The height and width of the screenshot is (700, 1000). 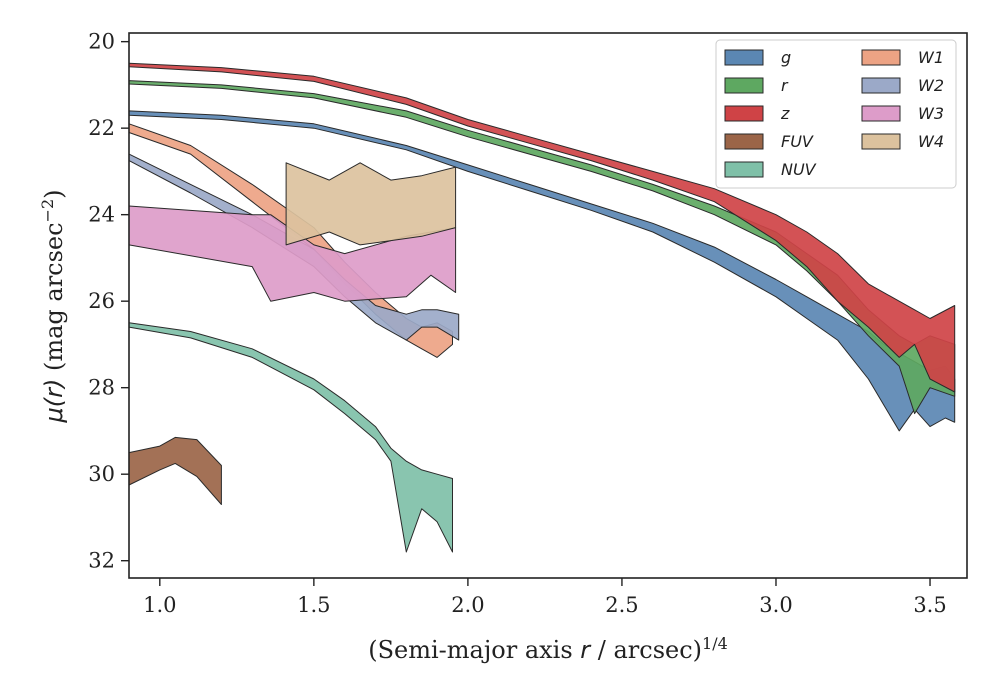 What do you see at coordinates (785, 85) in the screenshot?
I see `legend-label-r: r` at bounding box center [785, 85].